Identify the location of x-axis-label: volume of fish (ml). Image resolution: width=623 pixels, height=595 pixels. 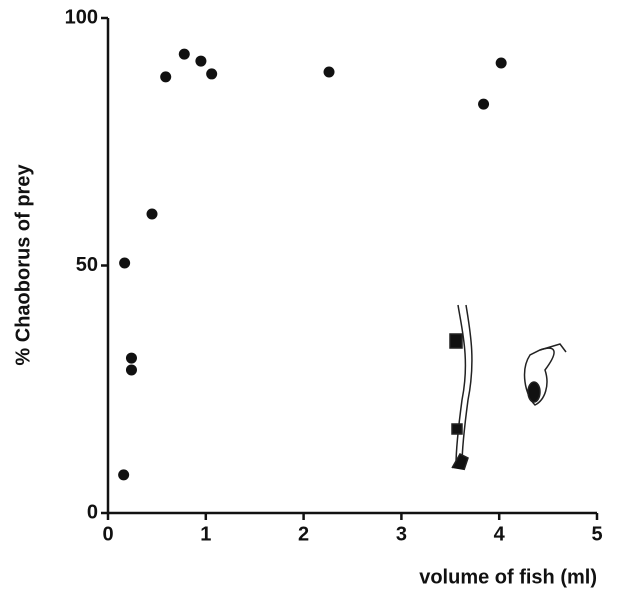
(508, 577).